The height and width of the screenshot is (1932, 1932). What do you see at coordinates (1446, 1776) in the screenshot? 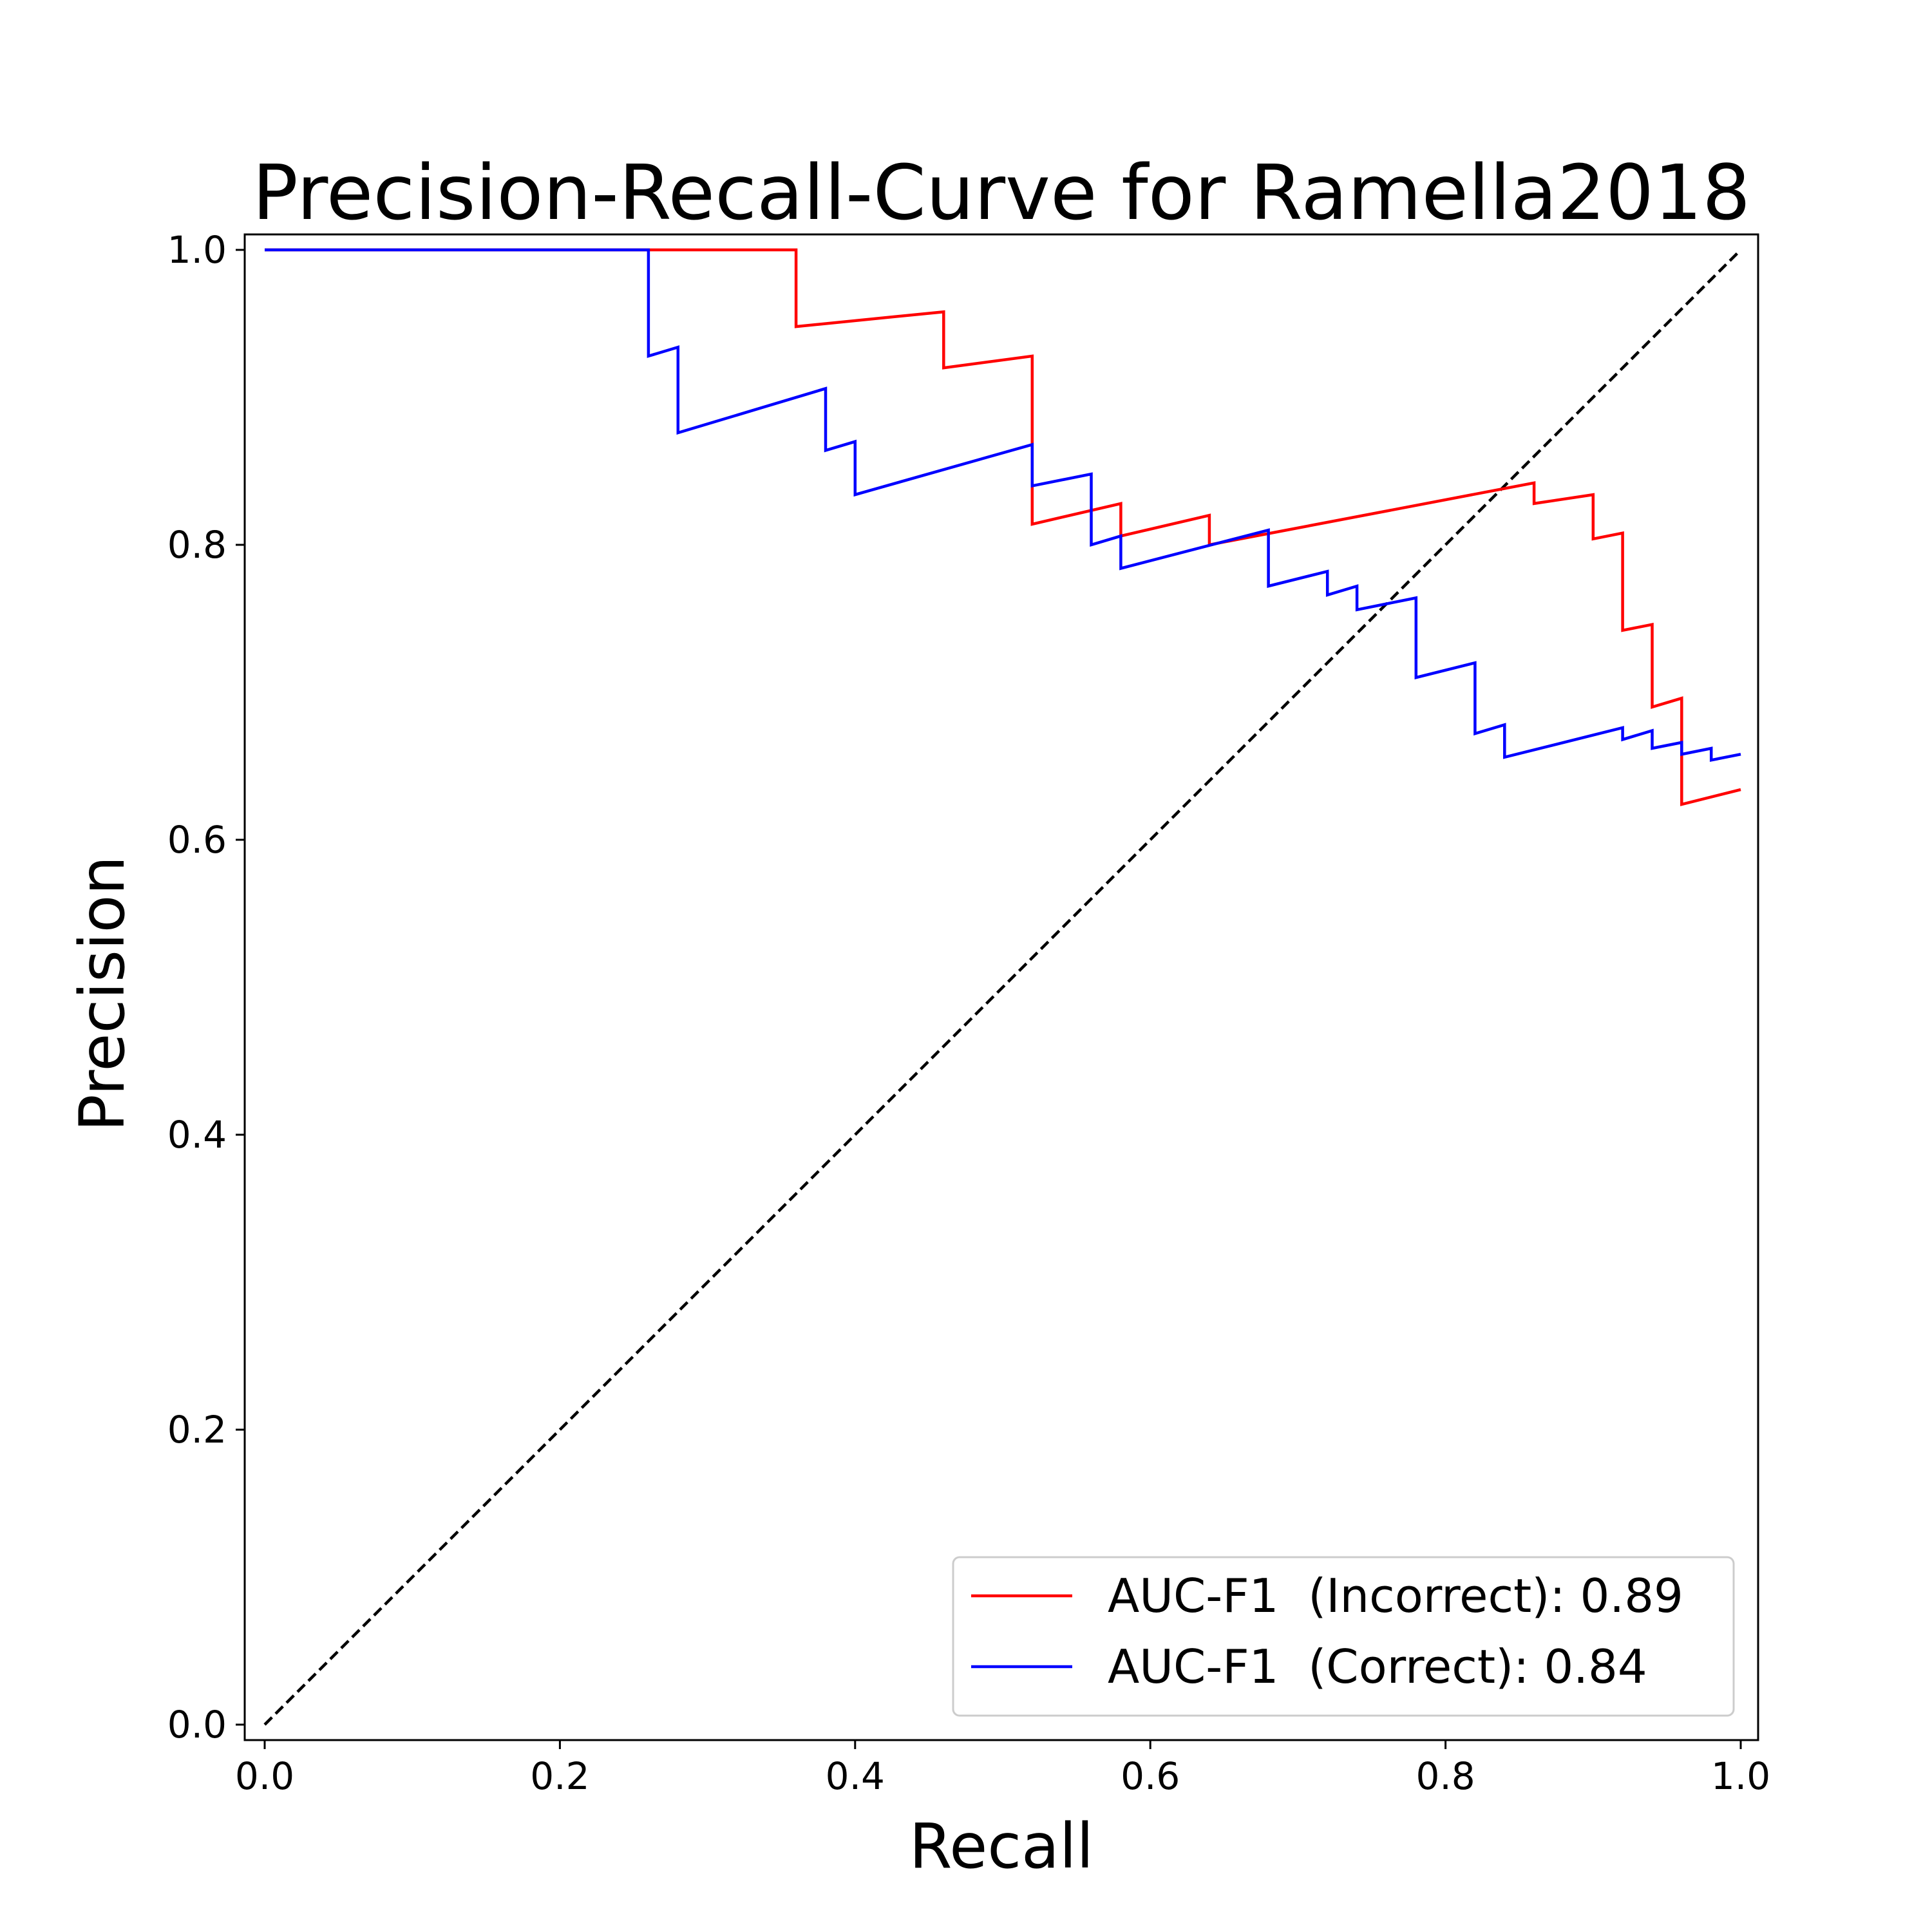
I see `x-tick-label: 0.8` at bounding box center [1446, 1776].